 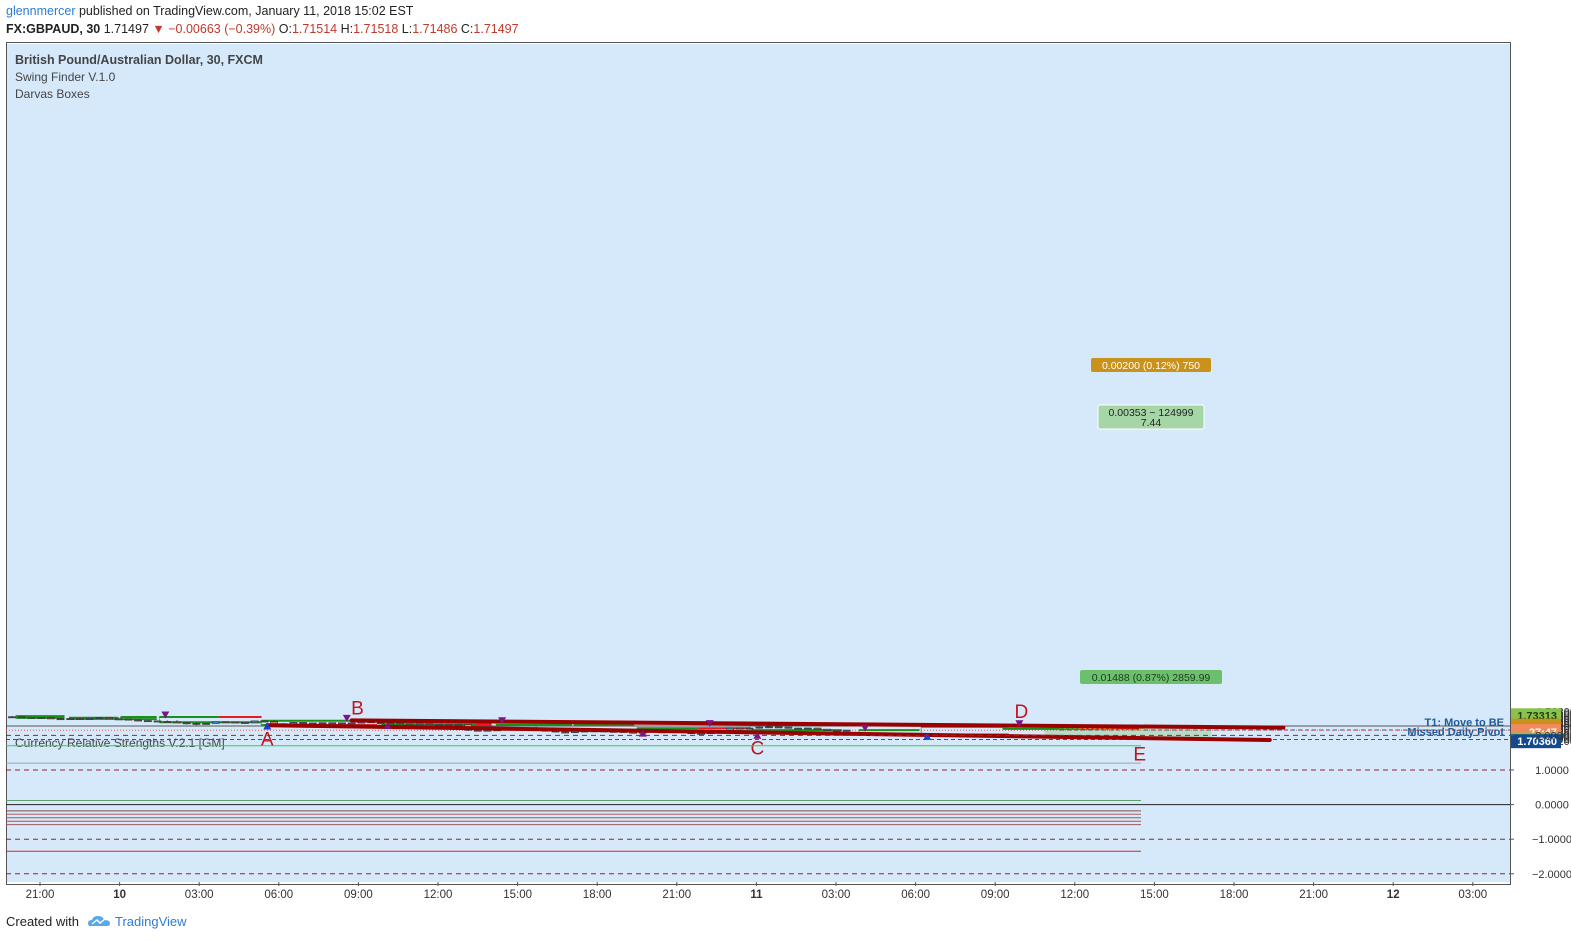 I want to click on price-change: ▼ −0.00663 (−0.39%), so click(x=214, y=29).